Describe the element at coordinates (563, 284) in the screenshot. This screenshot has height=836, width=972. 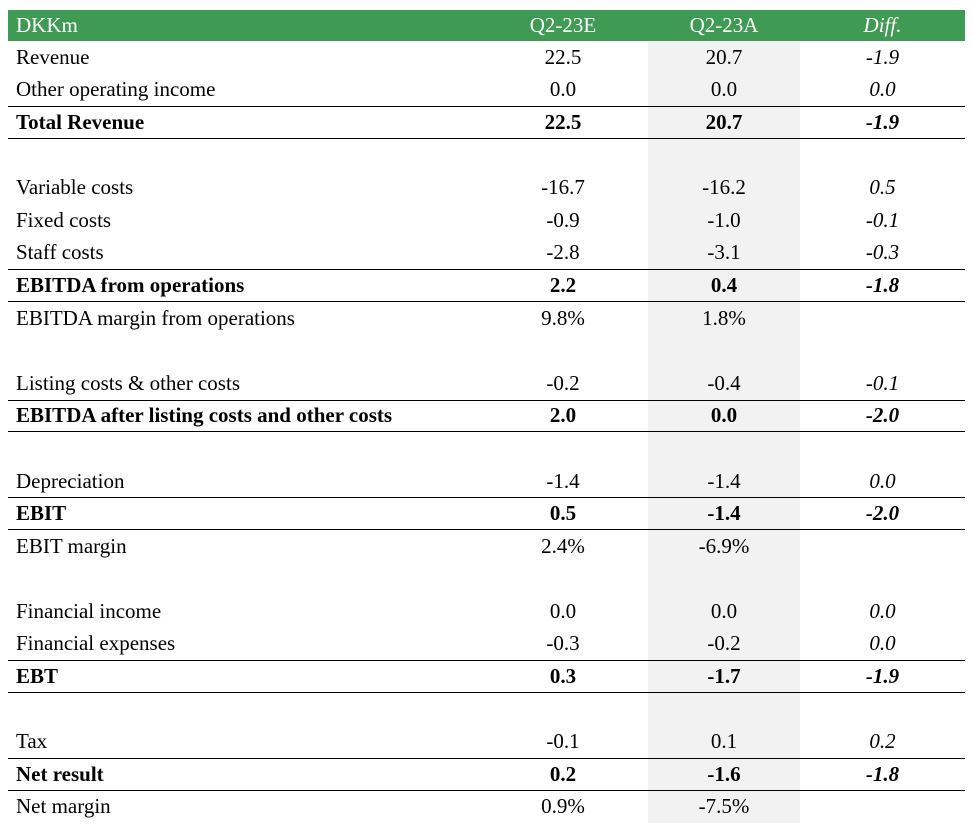
I see `row-estimate: 2.2` at that location.